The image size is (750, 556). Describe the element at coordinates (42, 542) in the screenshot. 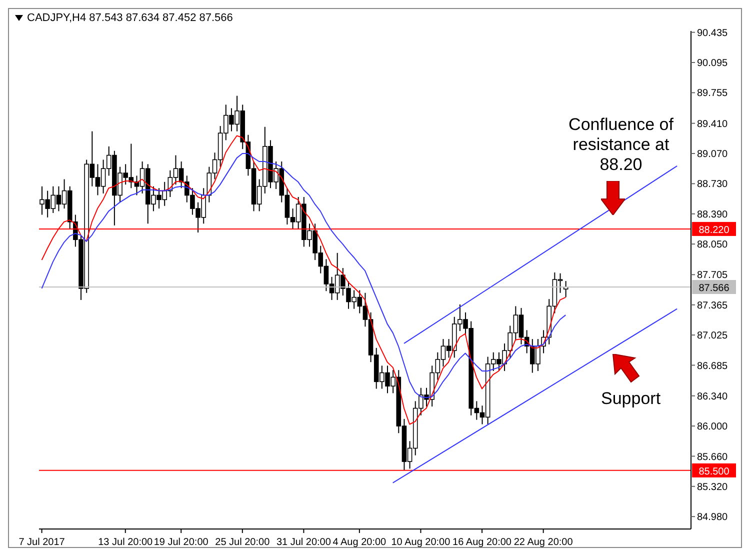

I see `x-tick-label: 7 Jul 2017` at that location.